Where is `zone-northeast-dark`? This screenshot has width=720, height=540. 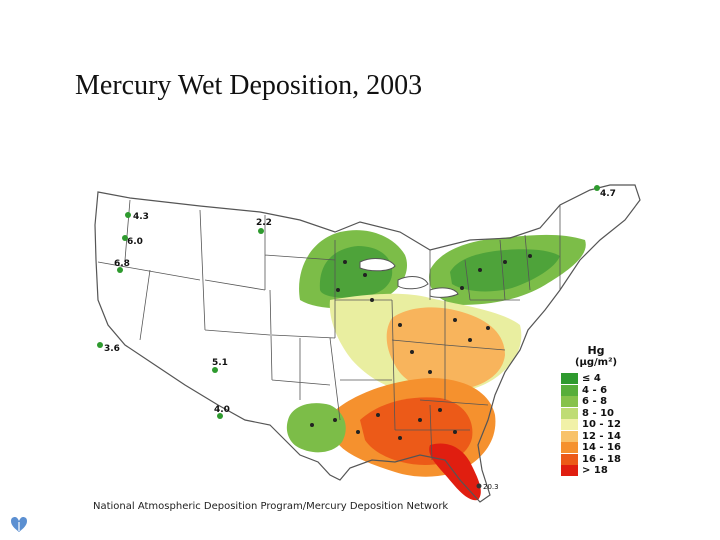
zone-northeast-dark is located at coordinates (505, 270).